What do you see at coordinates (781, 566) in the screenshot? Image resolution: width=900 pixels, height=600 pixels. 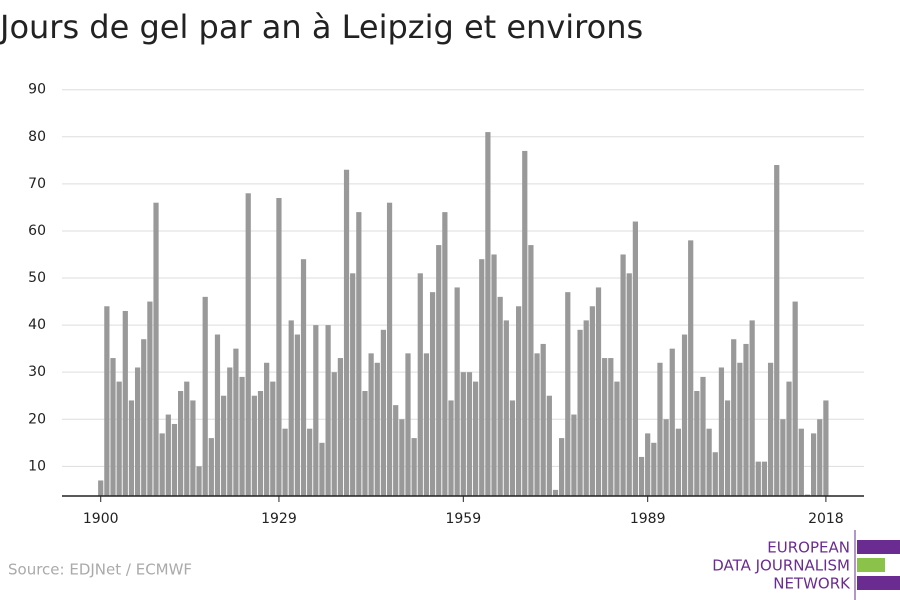 I see `logo-text: DATA JOURNALISM` at bounding box center [781, 566].